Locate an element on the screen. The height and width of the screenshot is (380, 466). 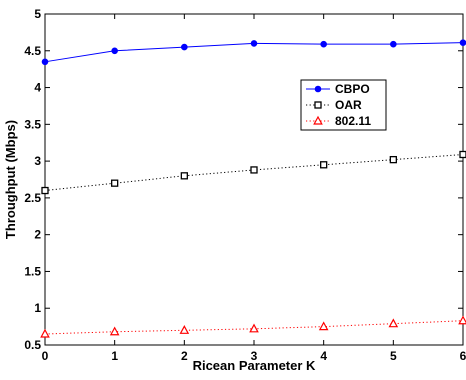
x-tick-label: 6 is located at coordinates (463, 356).